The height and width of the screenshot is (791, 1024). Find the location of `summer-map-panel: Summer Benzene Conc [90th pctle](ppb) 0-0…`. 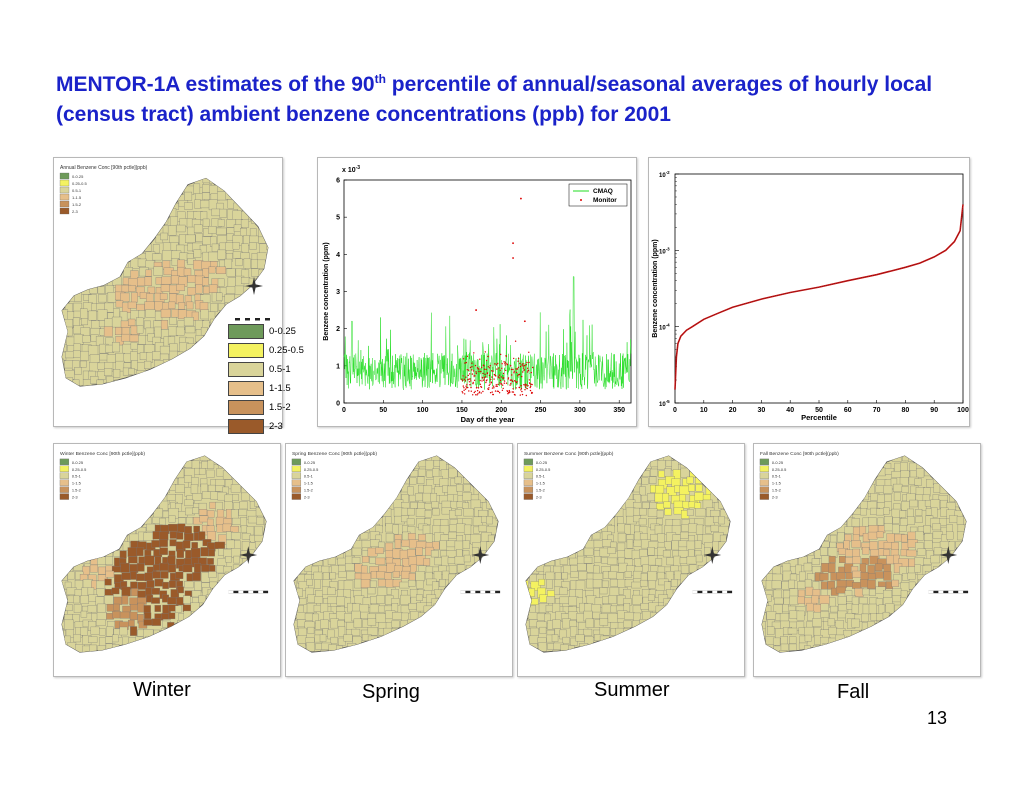

summer-map-panel: Summer Benzene Conc [90th pctle](ppb) 0-0… is located at coordinates (631, 560).